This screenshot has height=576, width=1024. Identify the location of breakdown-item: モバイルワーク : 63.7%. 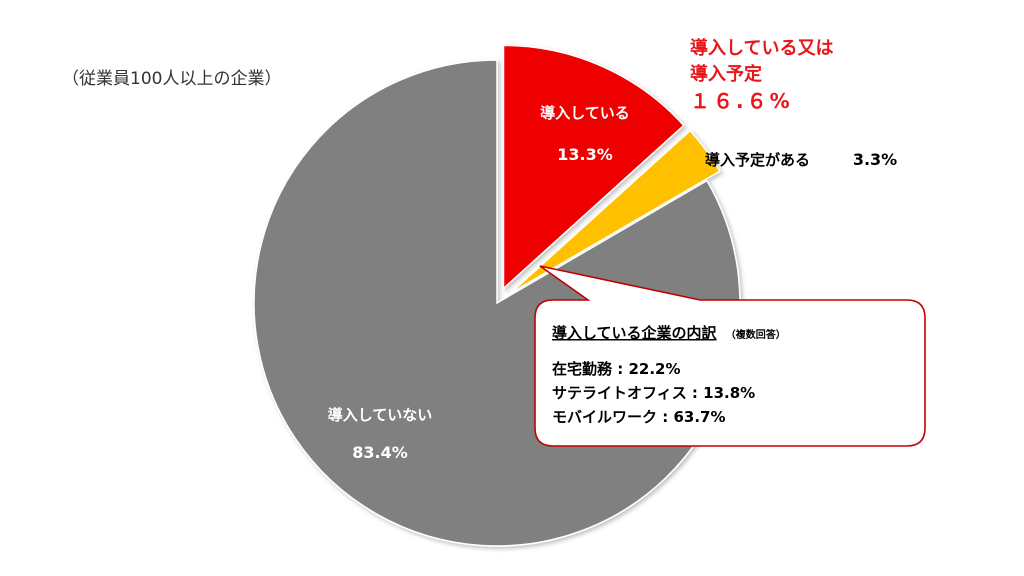
(638, 417).